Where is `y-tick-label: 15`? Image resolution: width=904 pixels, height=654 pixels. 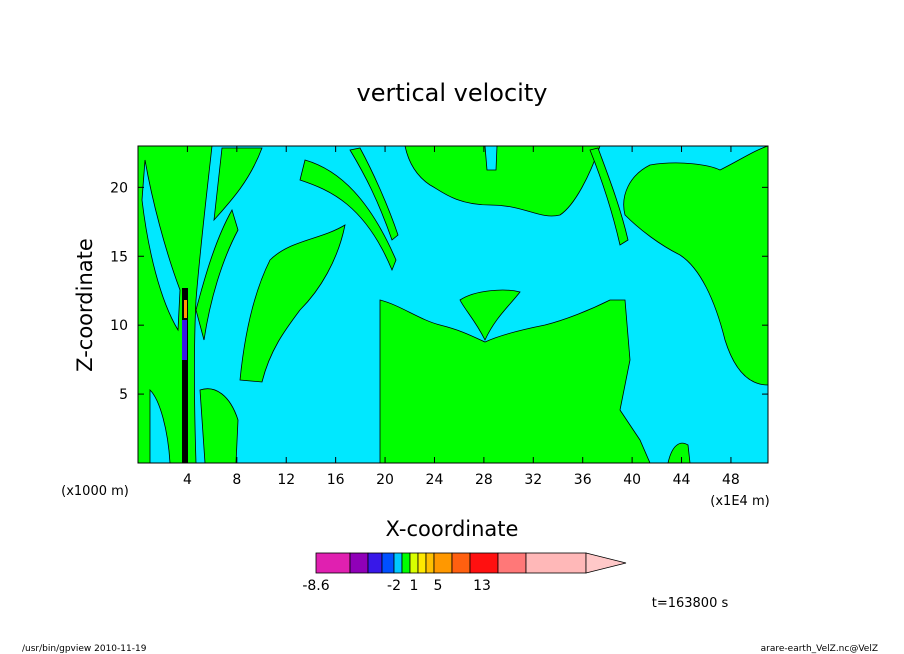
y-tick-label: 15 is located at coordinates (119, 257).